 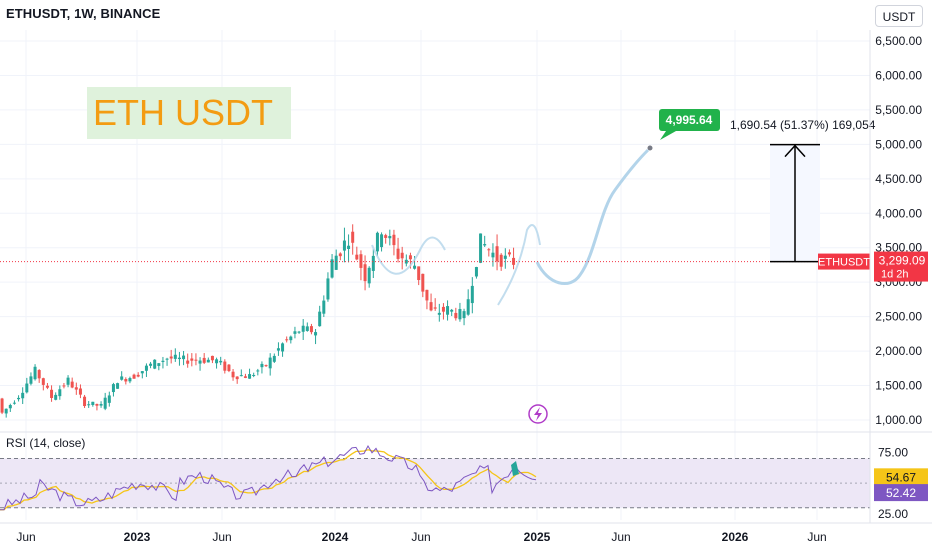 I want to click on annotation-text: ETH USDT, so click(x=183, y=112).